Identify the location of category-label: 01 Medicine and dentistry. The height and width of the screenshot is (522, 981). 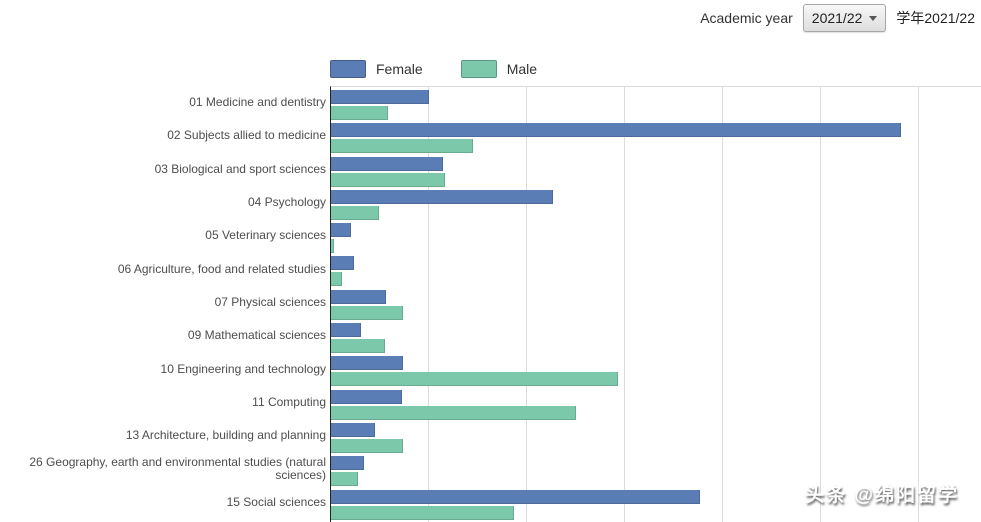
(257, 102).